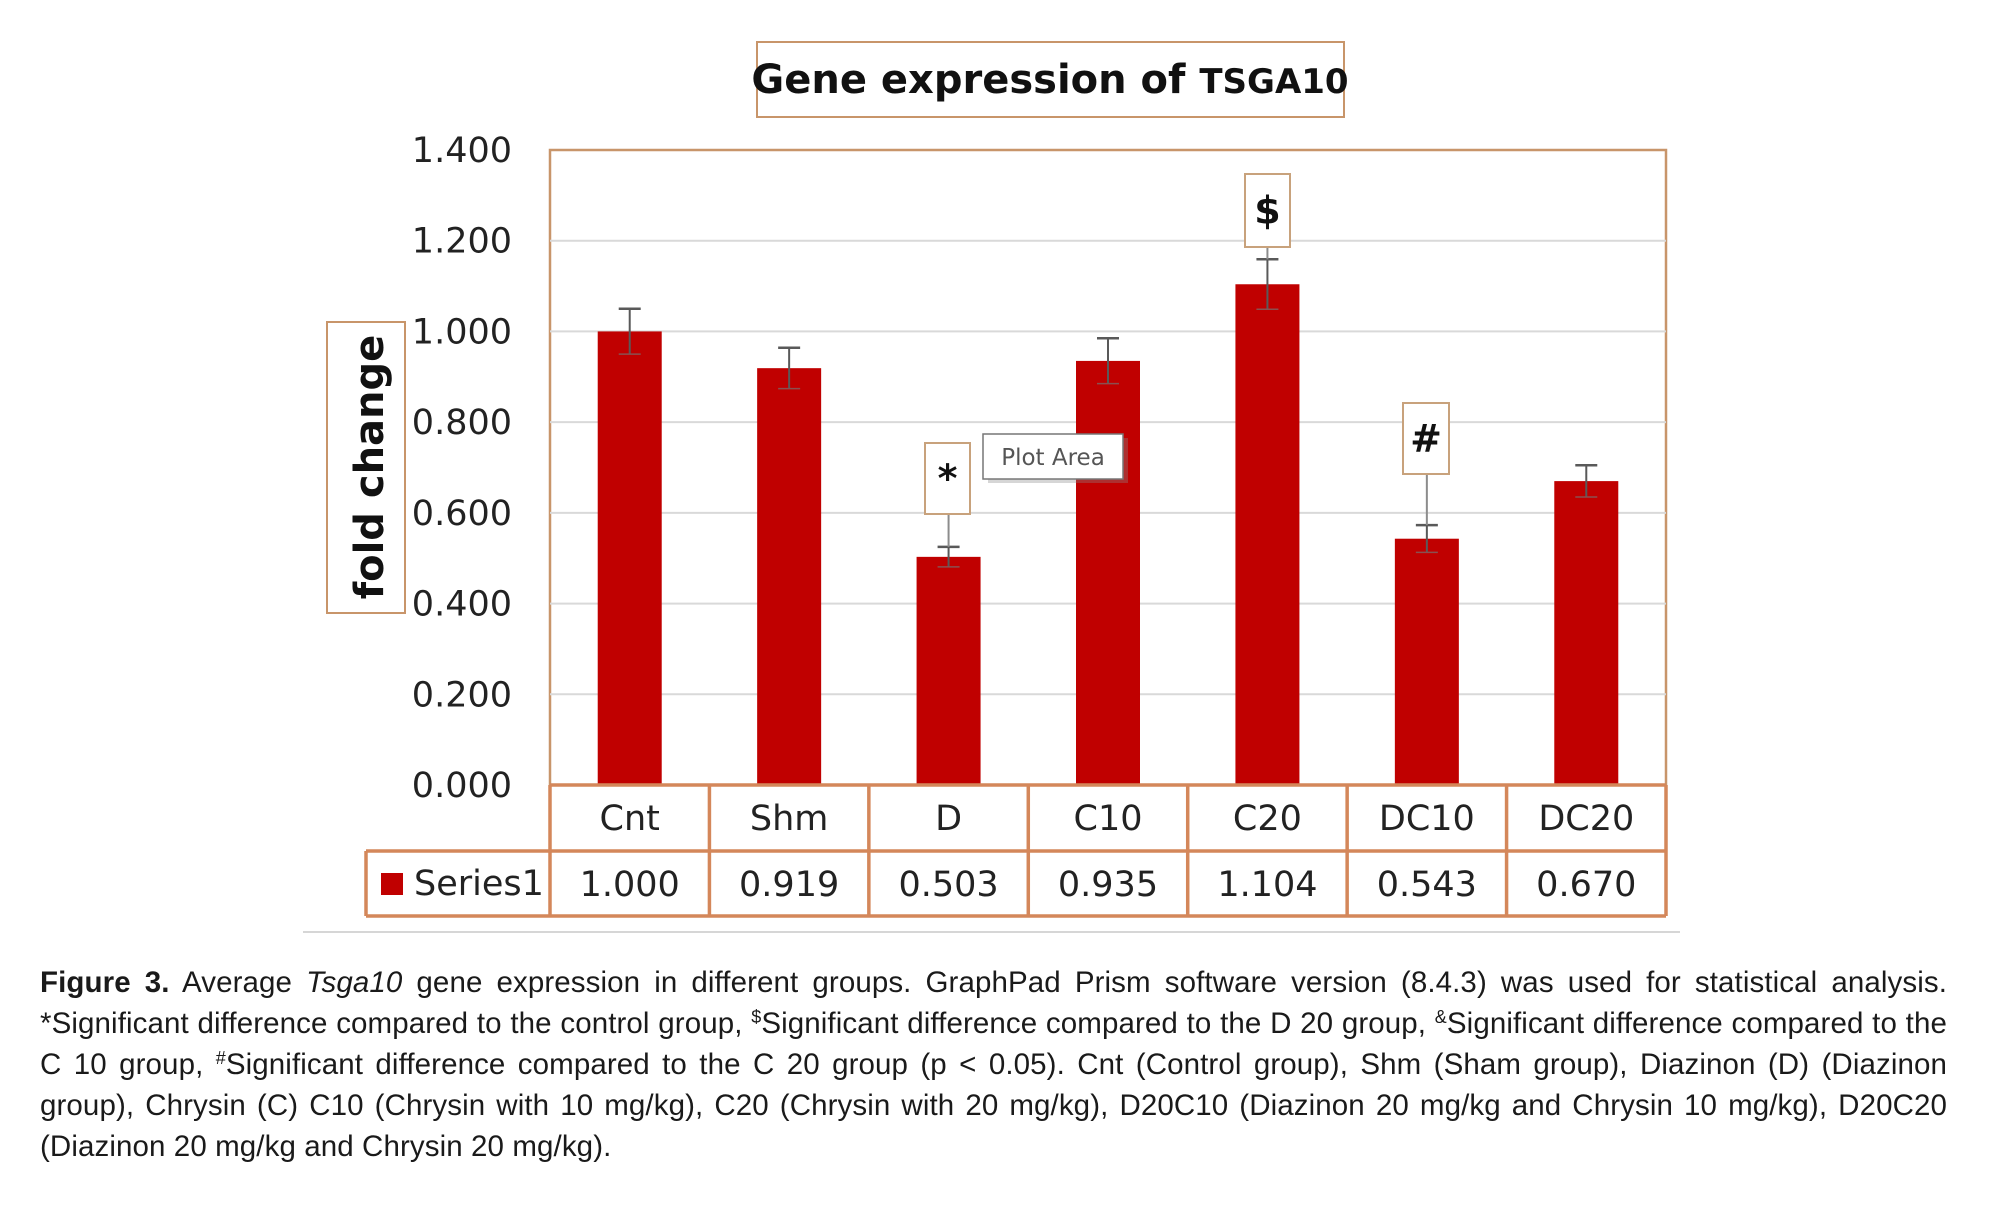 Image resolution: width=2000 pixels, height=1218 pixels. What do you see at coordinates (462, 468) in the screenshot?
I see `y-tick-labels: 0.000 0.200 0.400 0.600 0.800 1.000 1.200 1.400` at bounding box center [462, 468].